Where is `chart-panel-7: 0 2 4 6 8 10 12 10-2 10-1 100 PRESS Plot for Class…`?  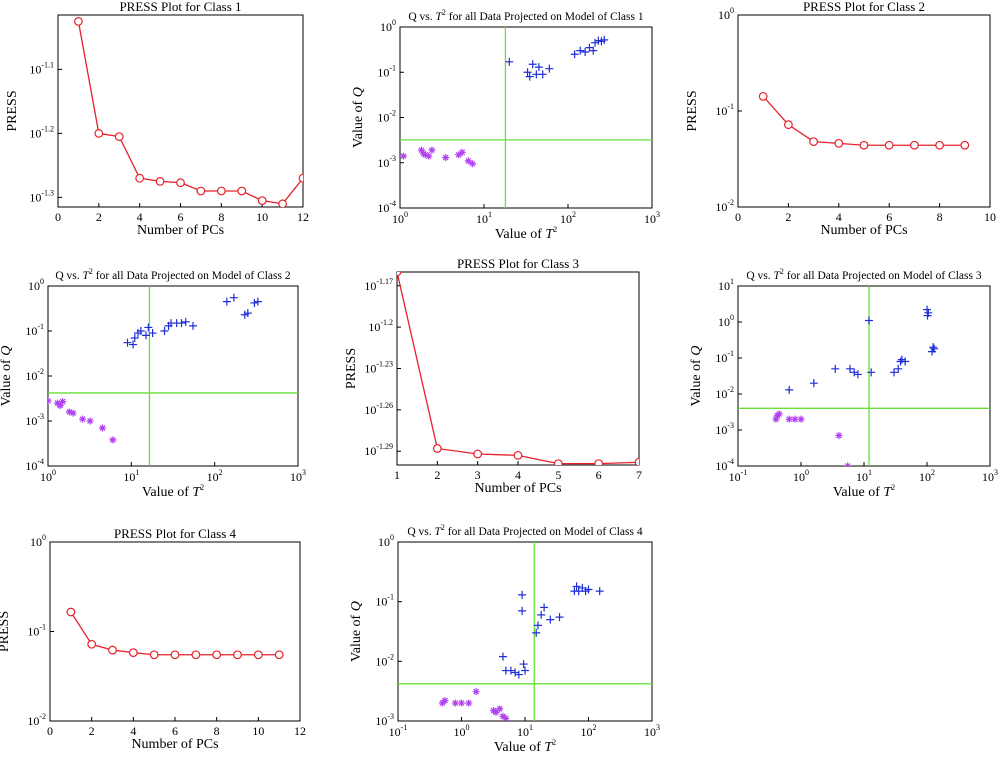
chart-panel-7: 0 2 4 6 8 10 12 10-2 10-1 100 PRESS Plot for Class… is located at coordinates (153, 639).